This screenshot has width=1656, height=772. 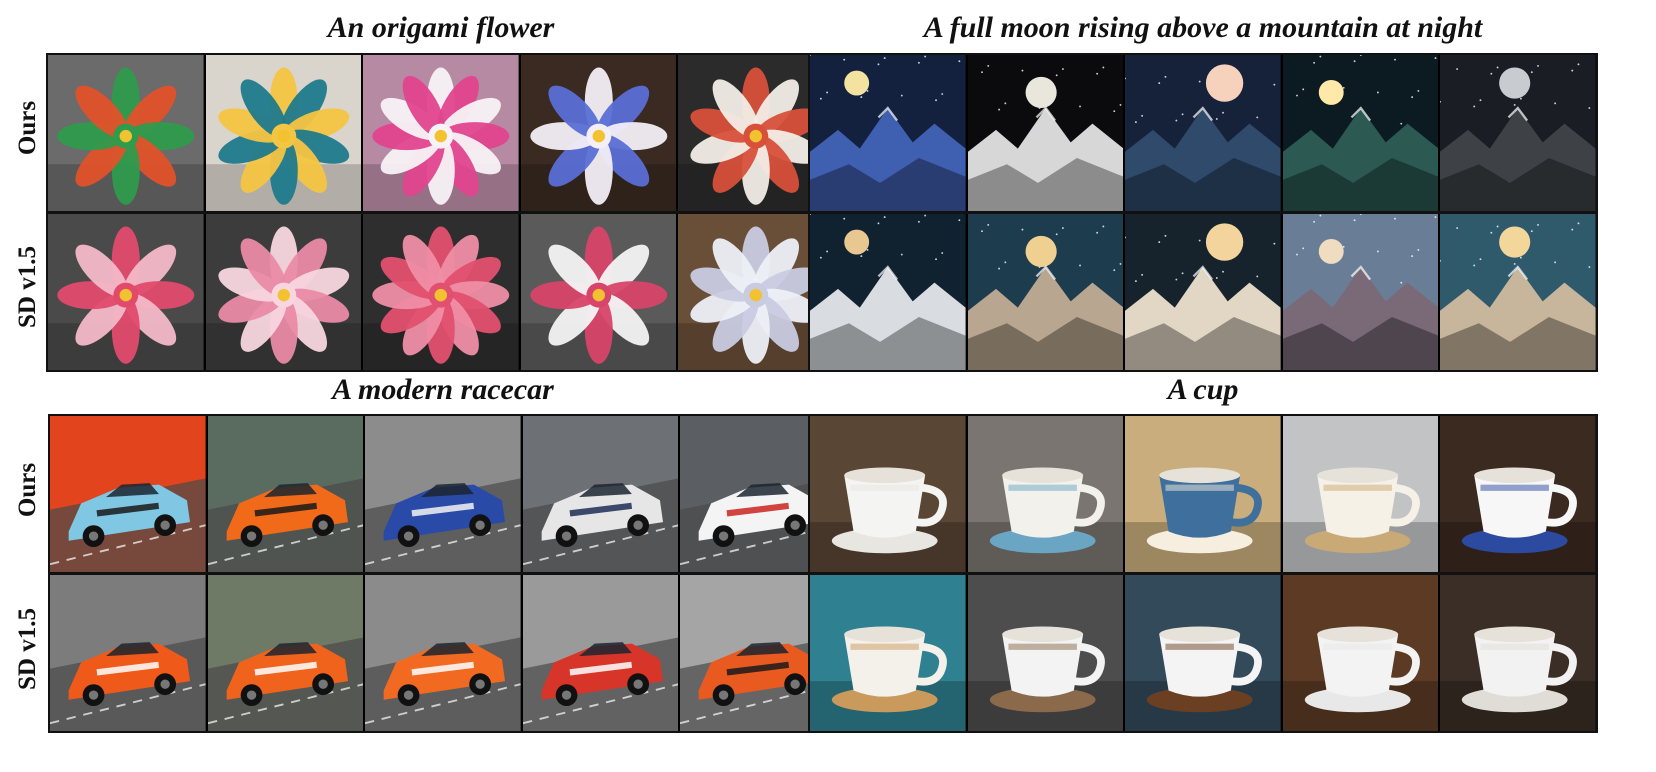 I want to click on panel-title: An origami flower, so click(x=441, y=27).